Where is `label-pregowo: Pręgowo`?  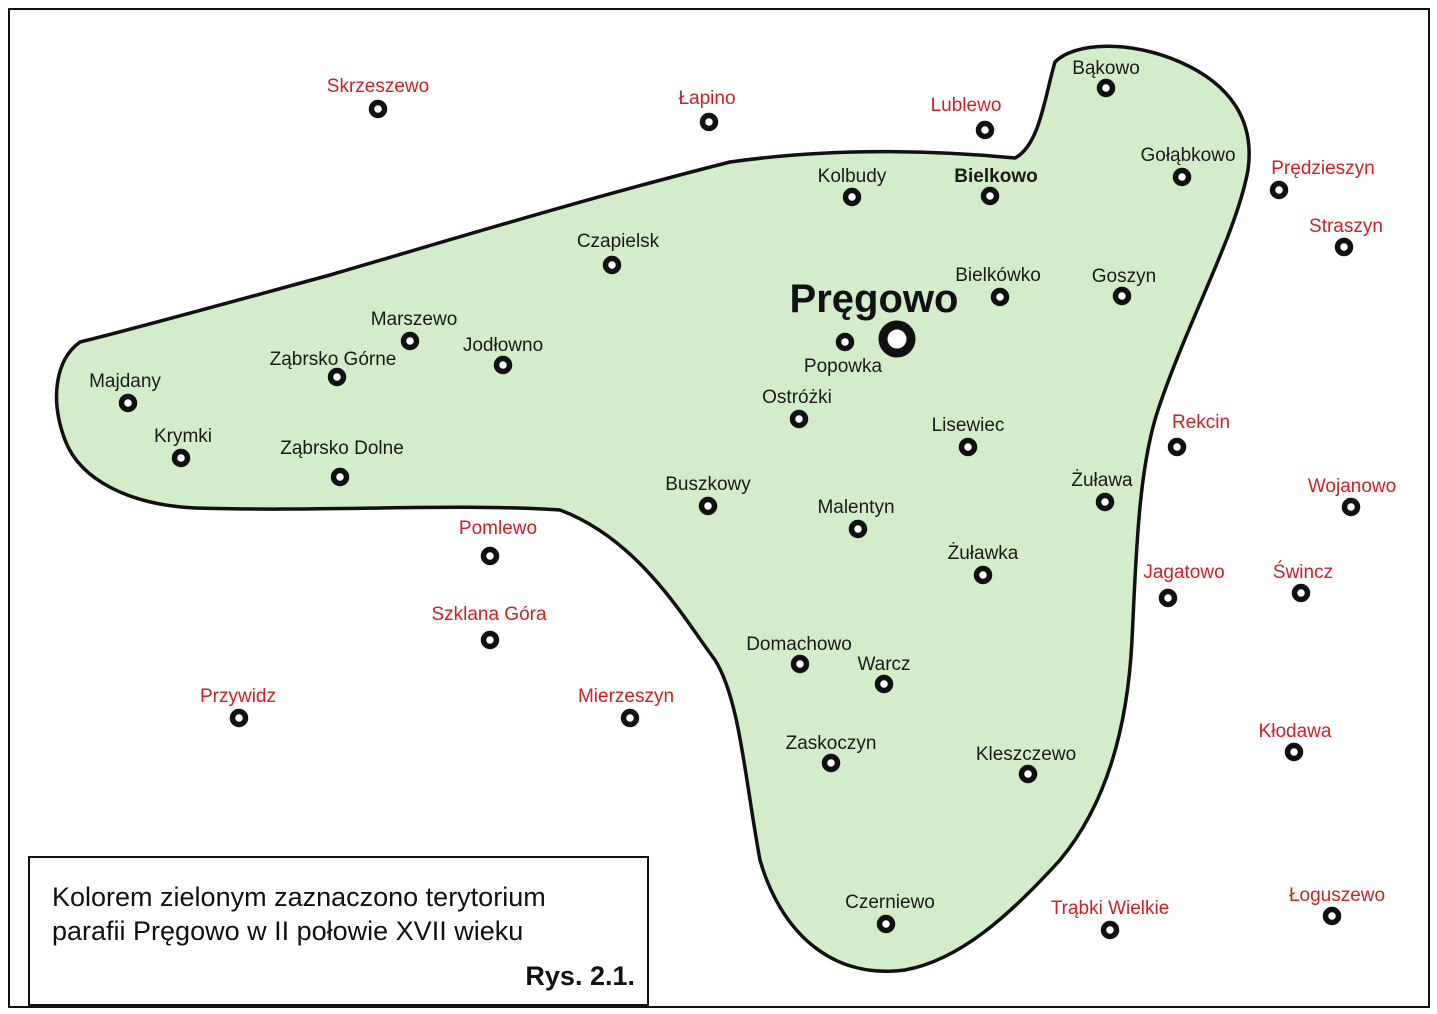 label-pregowo: Pręgowo is located at coordinates (874, 299).